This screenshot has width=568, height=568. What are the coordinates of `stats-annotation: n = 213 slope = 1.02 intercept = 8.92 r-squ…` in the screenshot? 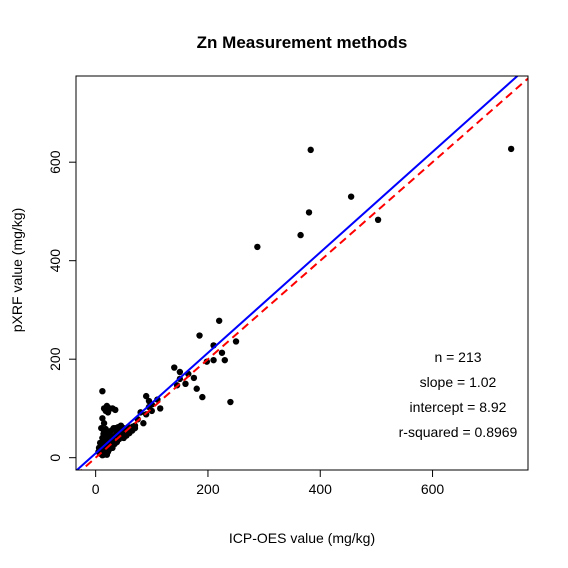 It's located at (458, 394).